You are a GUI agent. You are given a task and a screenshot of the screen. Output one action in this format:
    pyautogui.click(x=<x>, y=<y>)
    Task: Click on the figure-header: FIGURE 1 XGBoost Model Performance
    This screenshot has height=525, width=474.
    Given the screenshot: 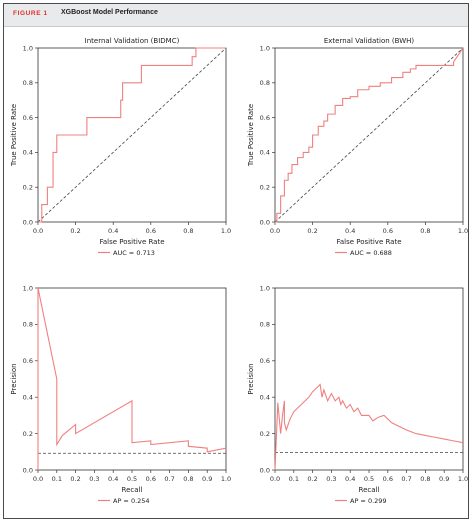 What is the action you would take?
    pyautogui.click(x=236, y=15)
    